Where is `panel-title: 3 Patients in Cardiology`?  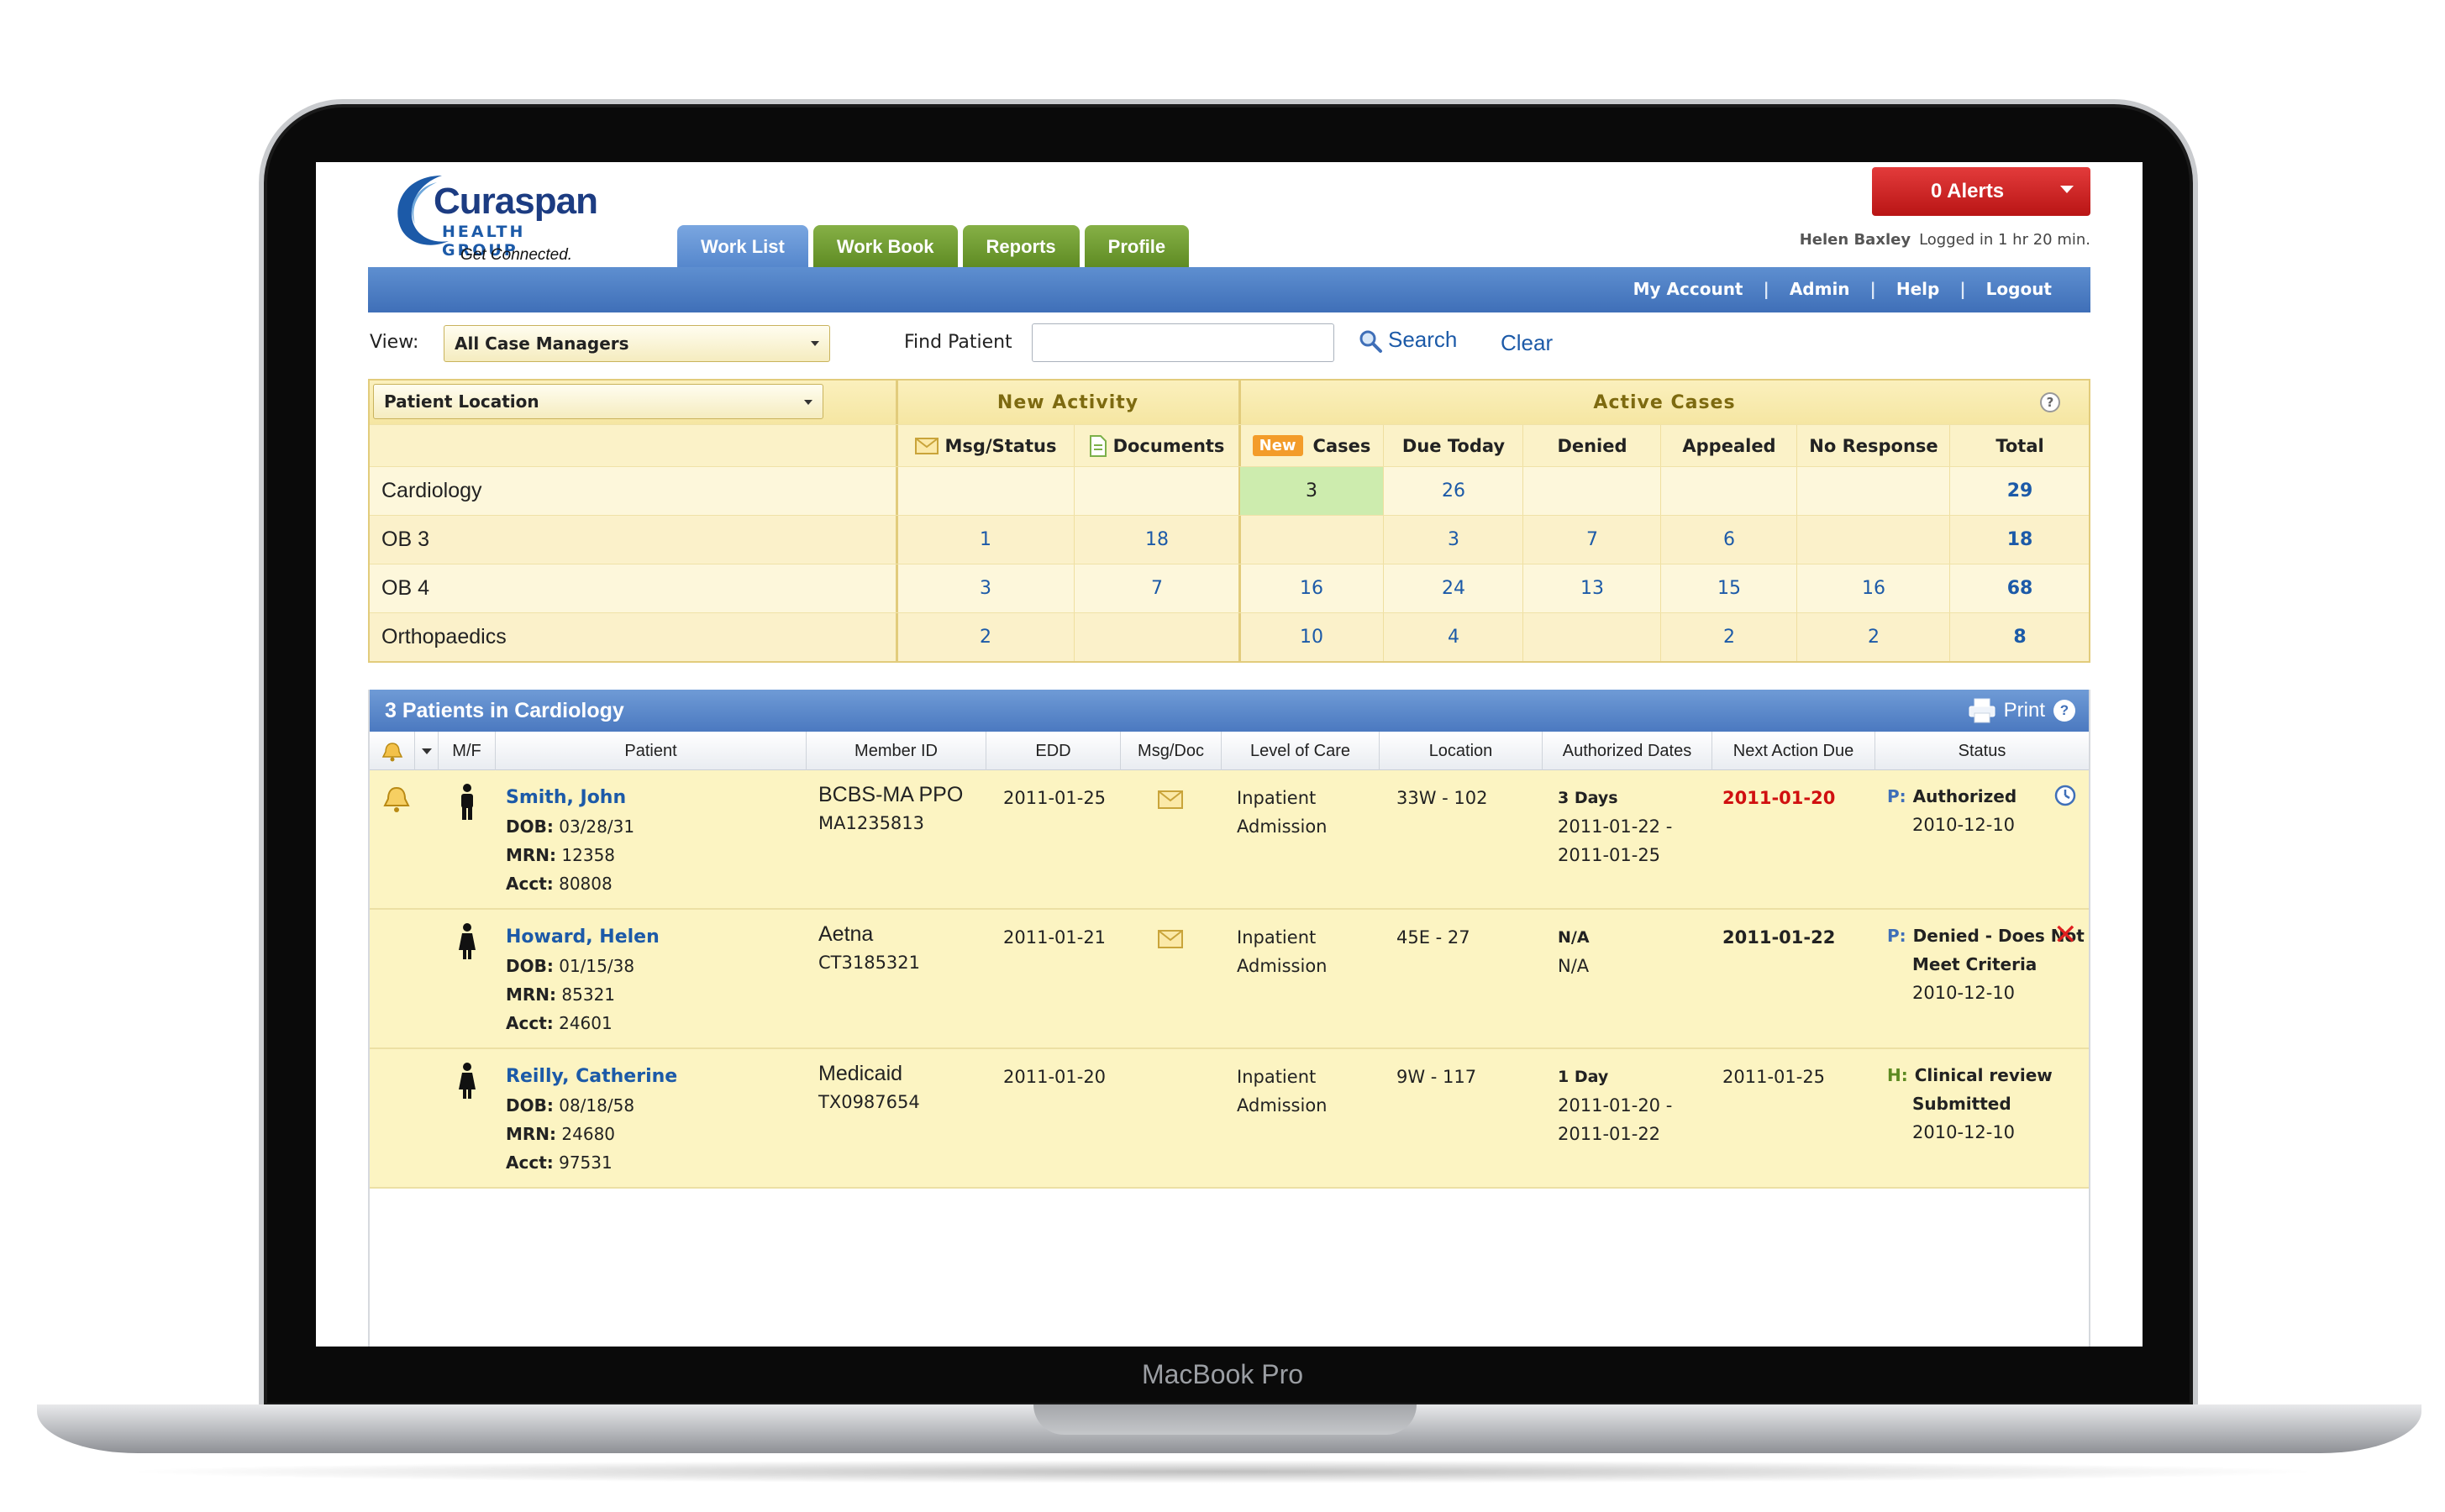
panel-title: 3 Patients in Cardiology is located at coordinates (504, 710).